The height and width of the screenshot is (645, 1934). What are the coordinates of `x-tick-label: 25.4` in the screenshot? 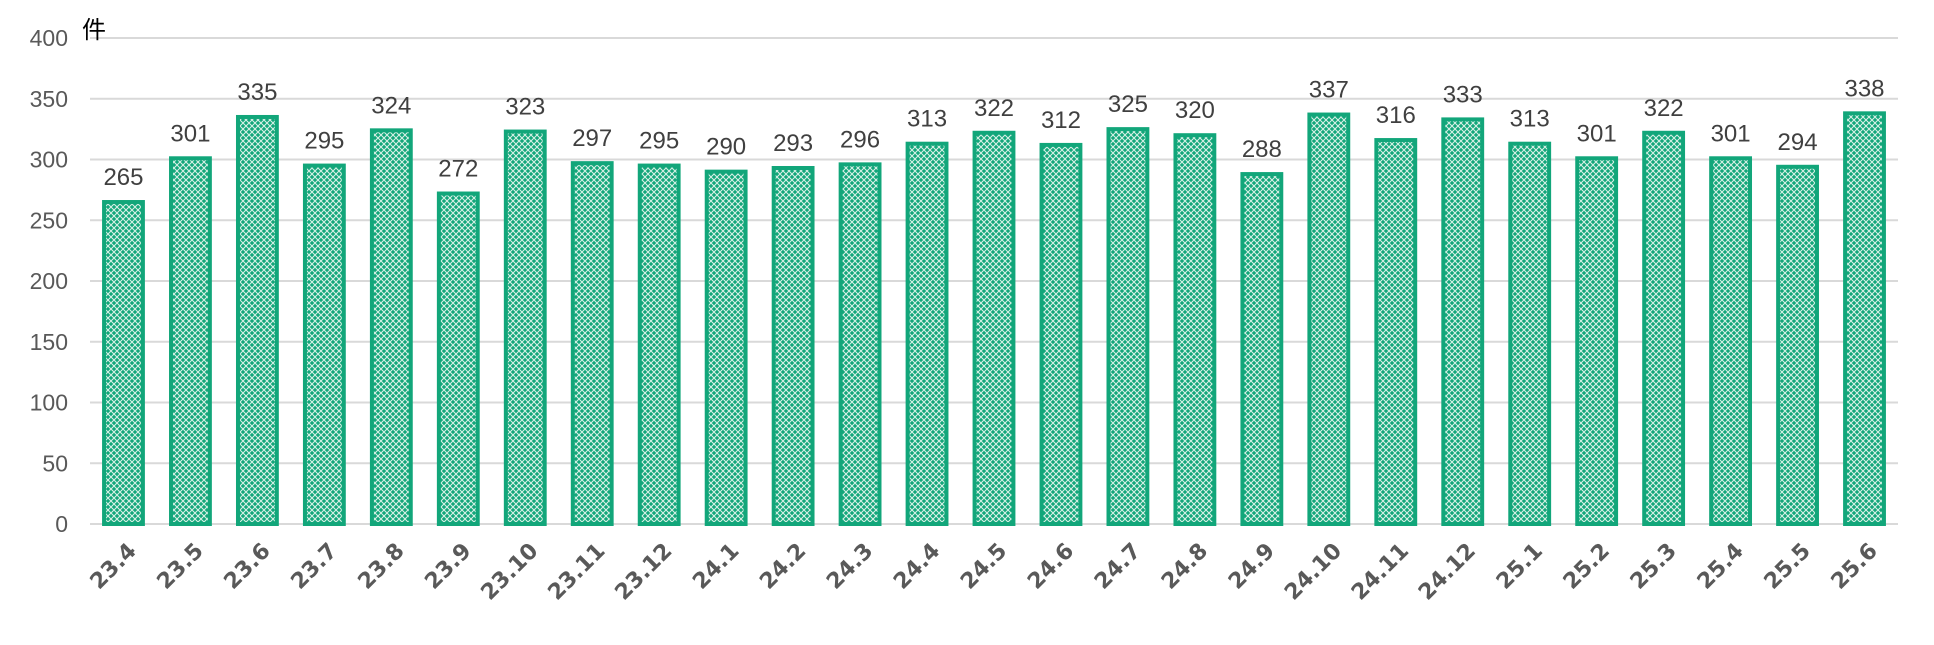 It's located at (1721, 567).